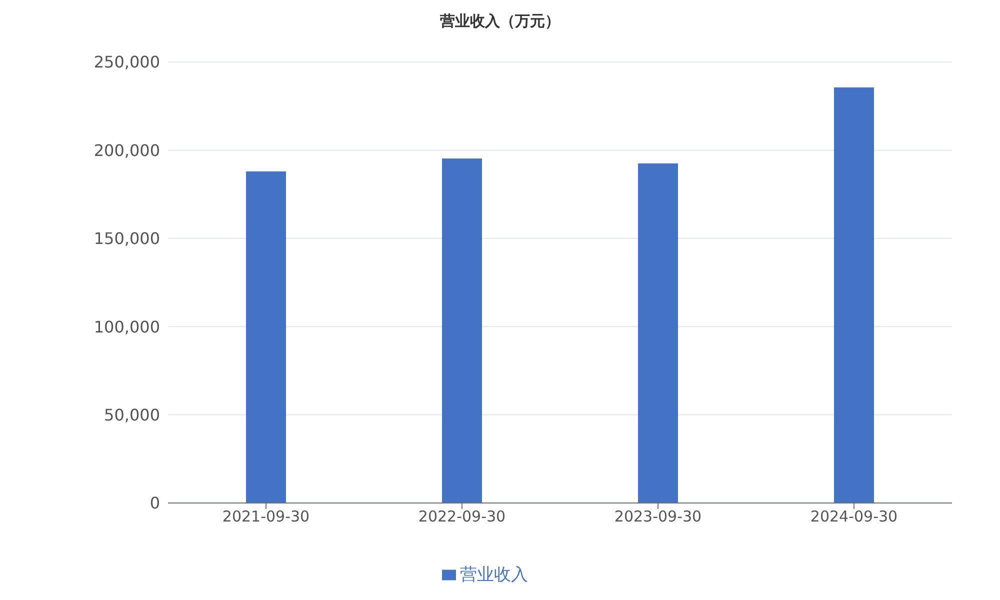  I want to click on legend-label: 营业收入, so click(494, 575).